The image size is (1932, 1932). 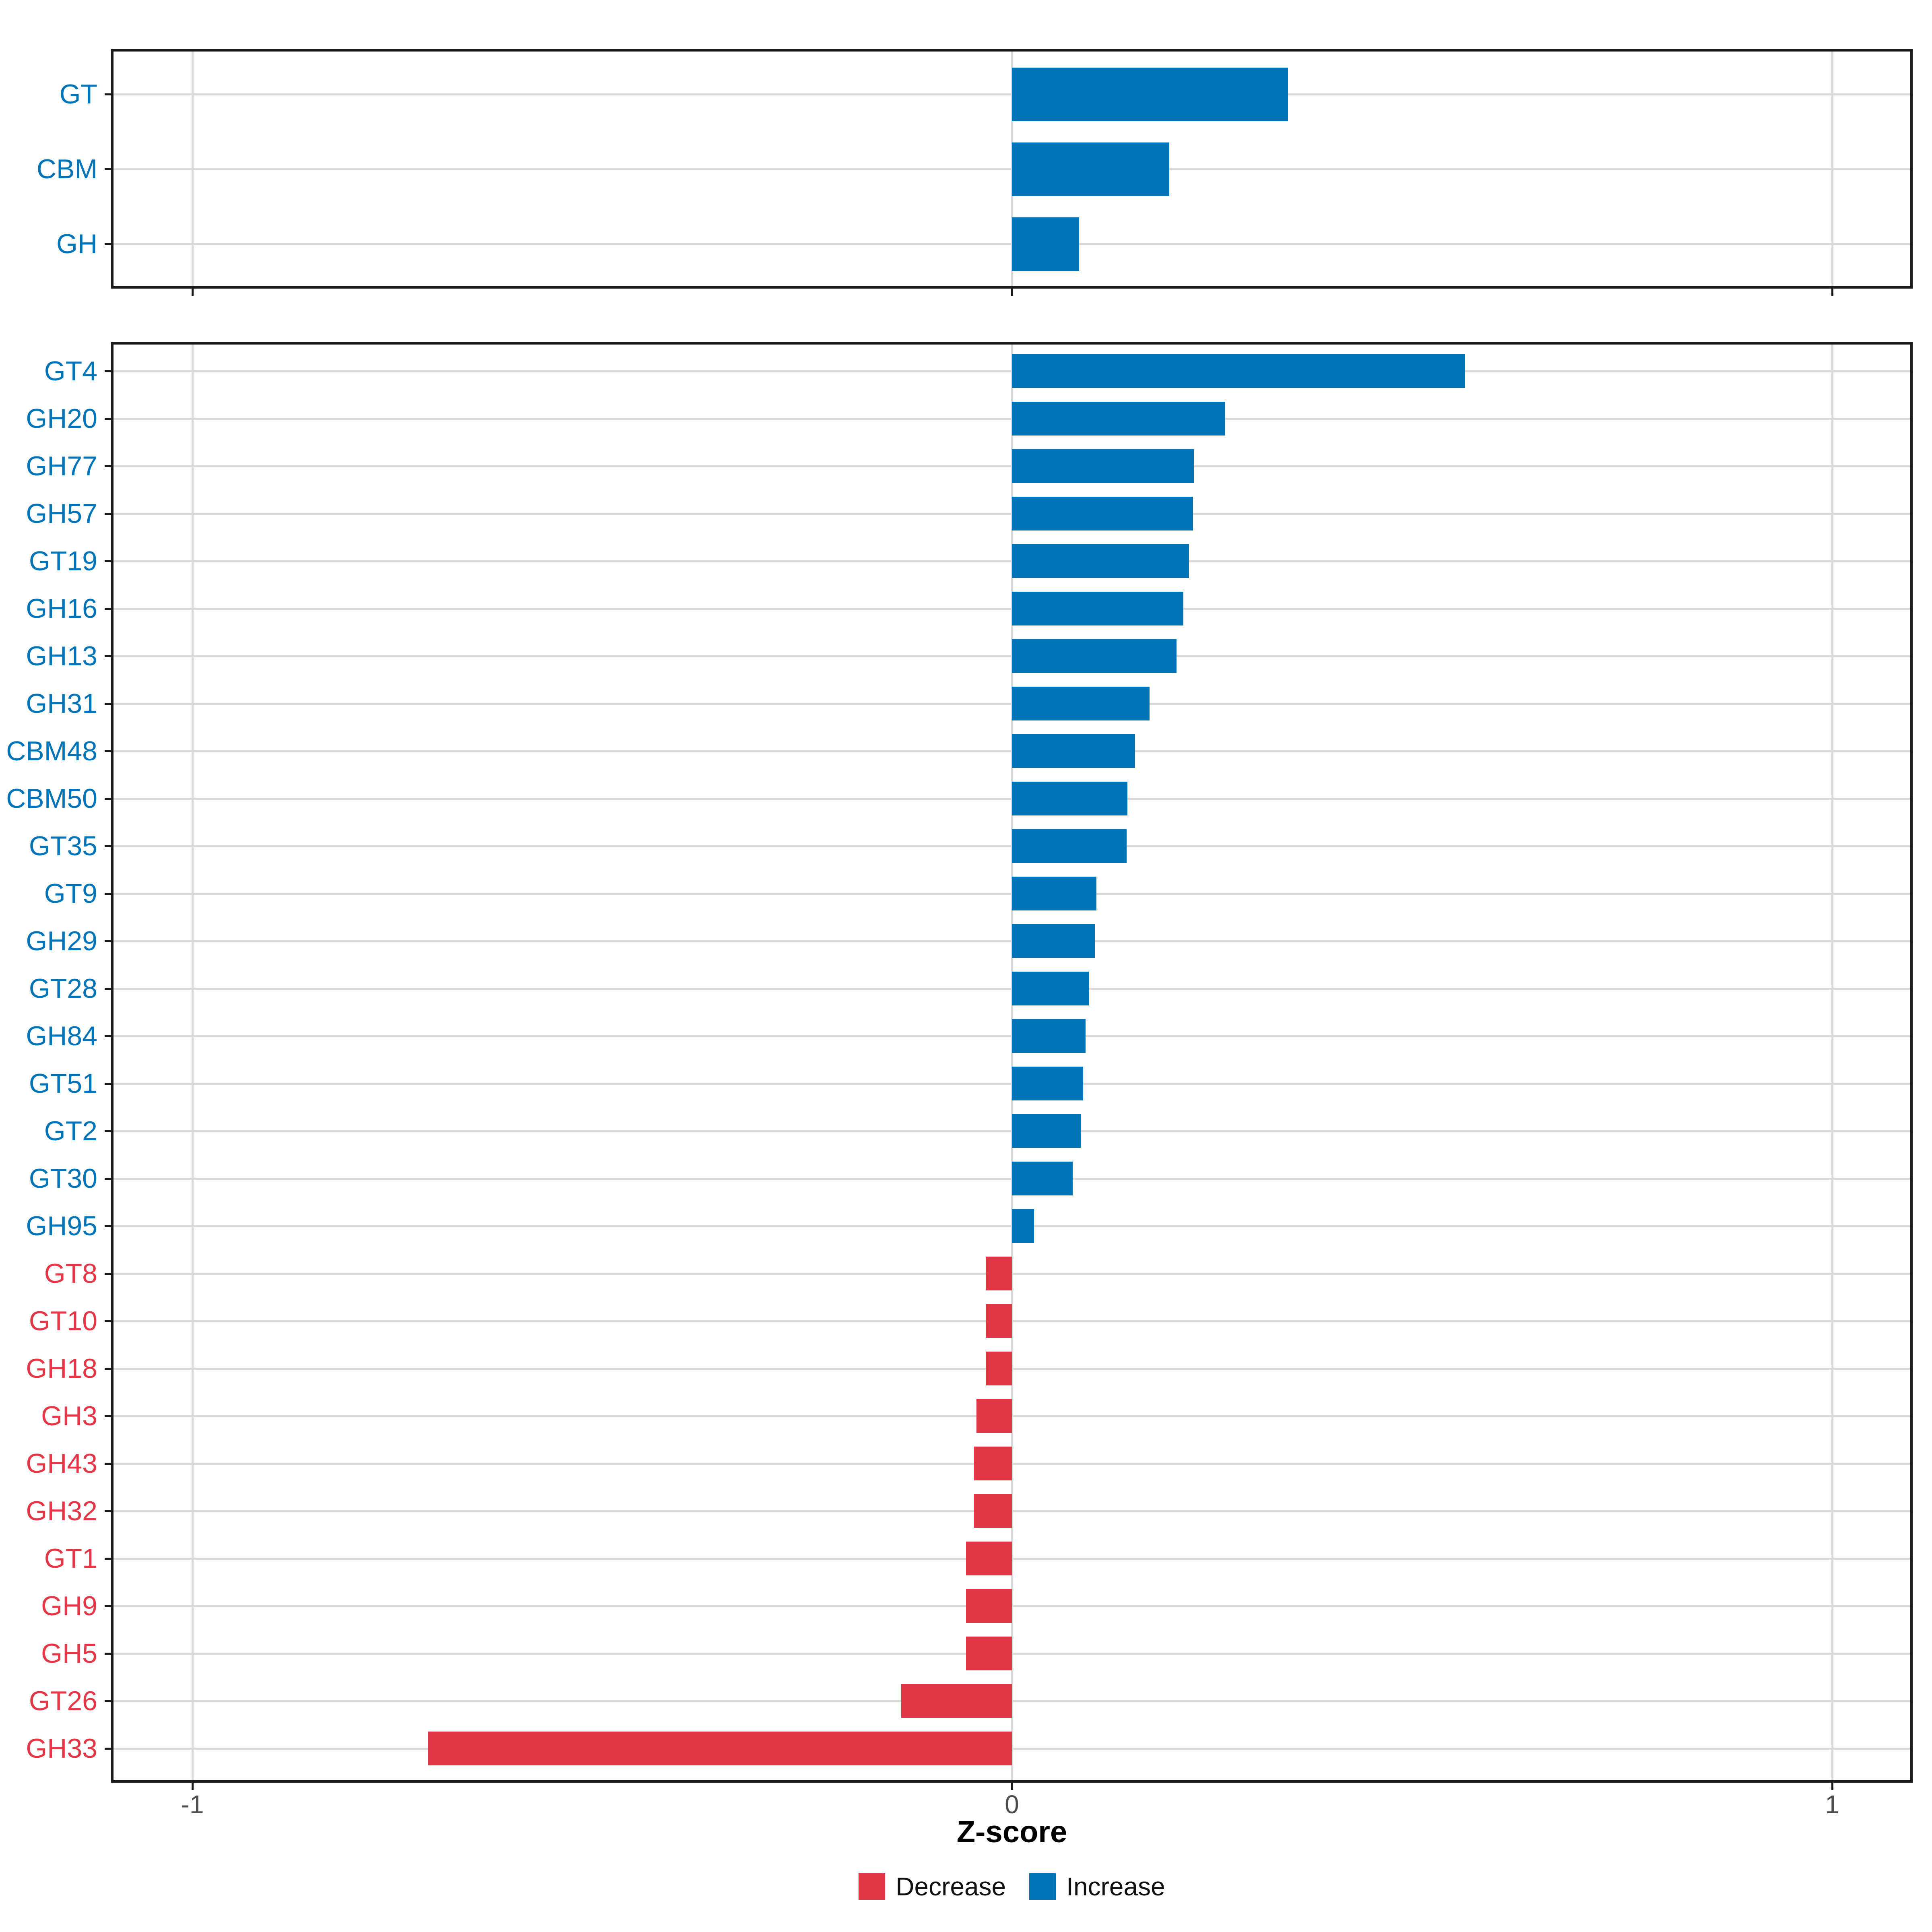 What do you see at coordinates (989, 1653) in the screenshot?
I see `bar-GH5` at bounding box center [989, 1653].